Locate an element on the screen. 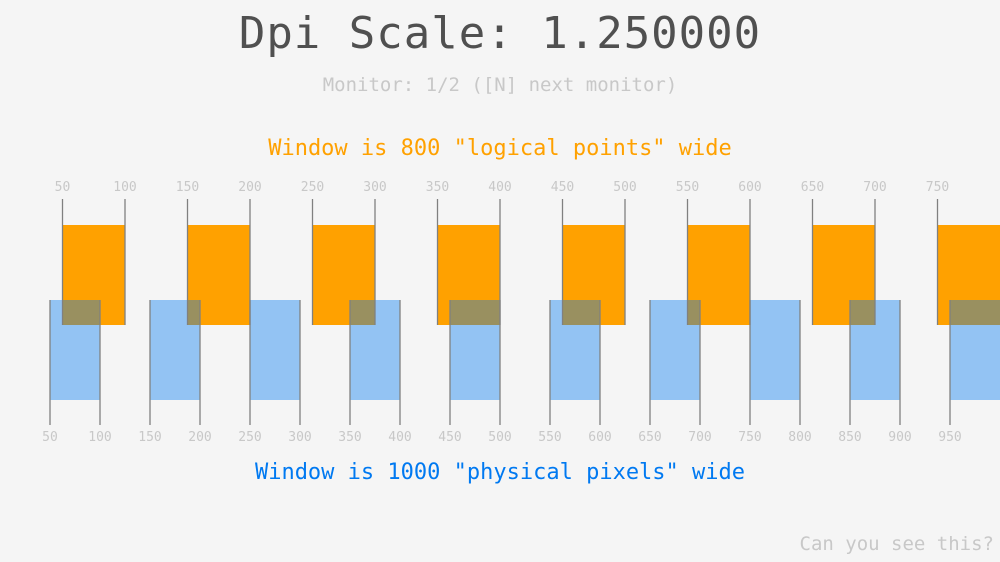 This screenshot has height=562, width=1000. physical-tick-label: 350 is located at coordinates (349, 437).